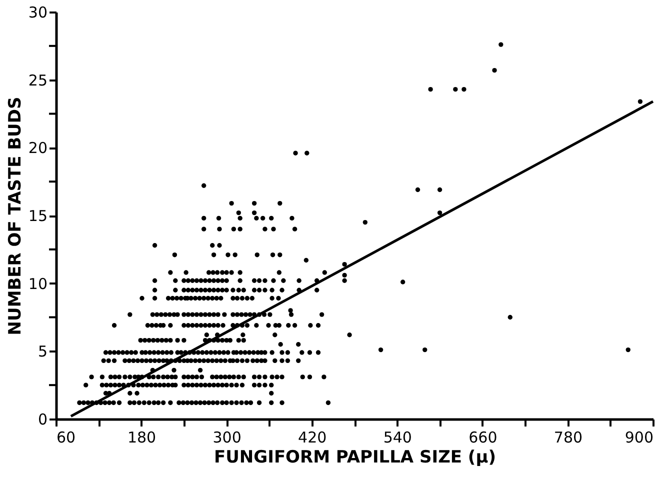  I want to click on y-tick-label: 30, so click(38, 13).